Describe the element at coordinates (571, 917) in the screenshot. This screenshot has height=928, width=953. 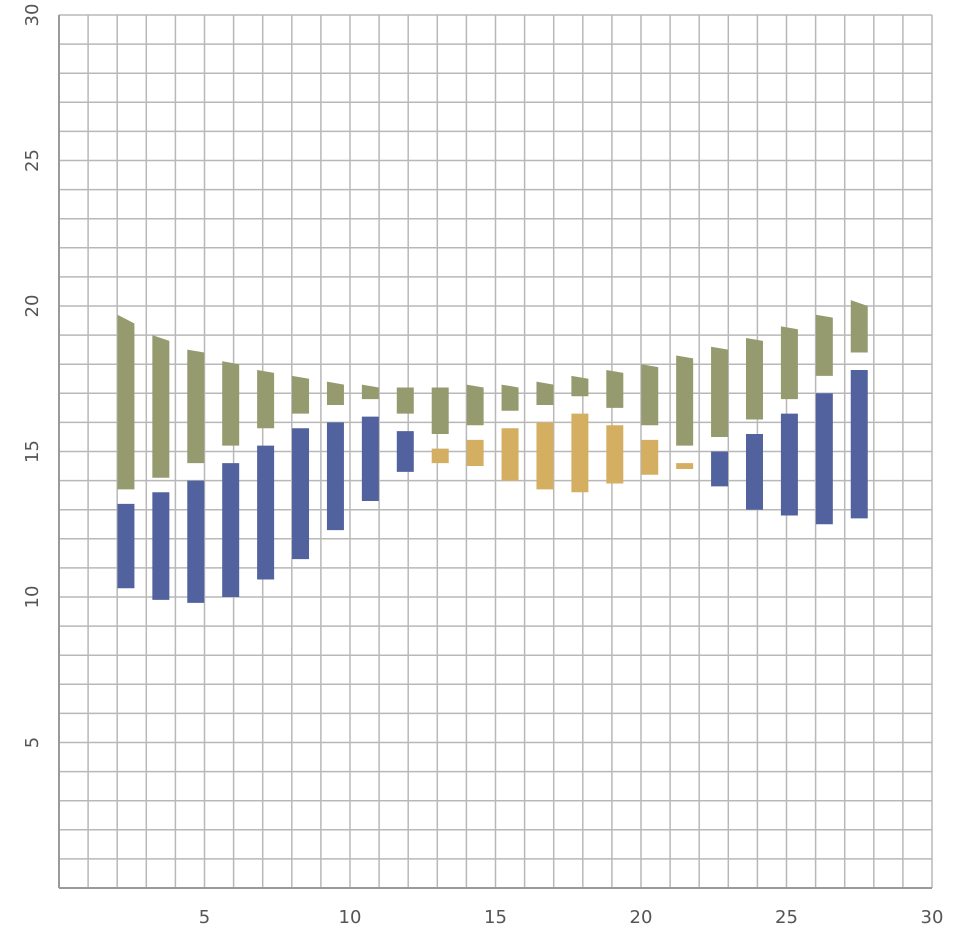
I see `x-tick-labels: 5 10 15 20 25 30` at that location.